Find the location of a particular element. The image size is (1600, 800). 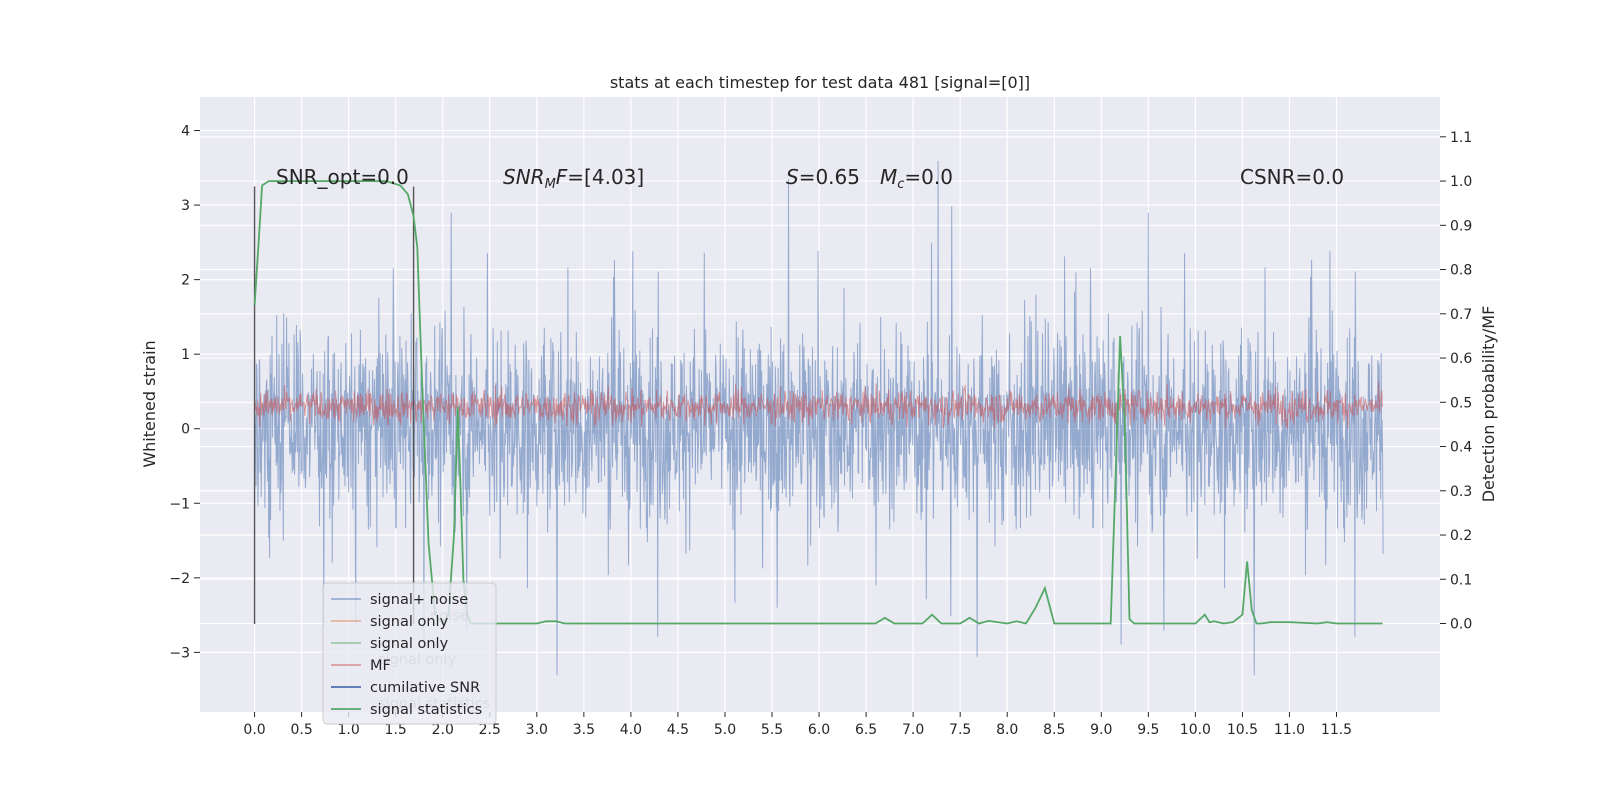

y-tick-label: 3 is located at coordinates (185, 206).